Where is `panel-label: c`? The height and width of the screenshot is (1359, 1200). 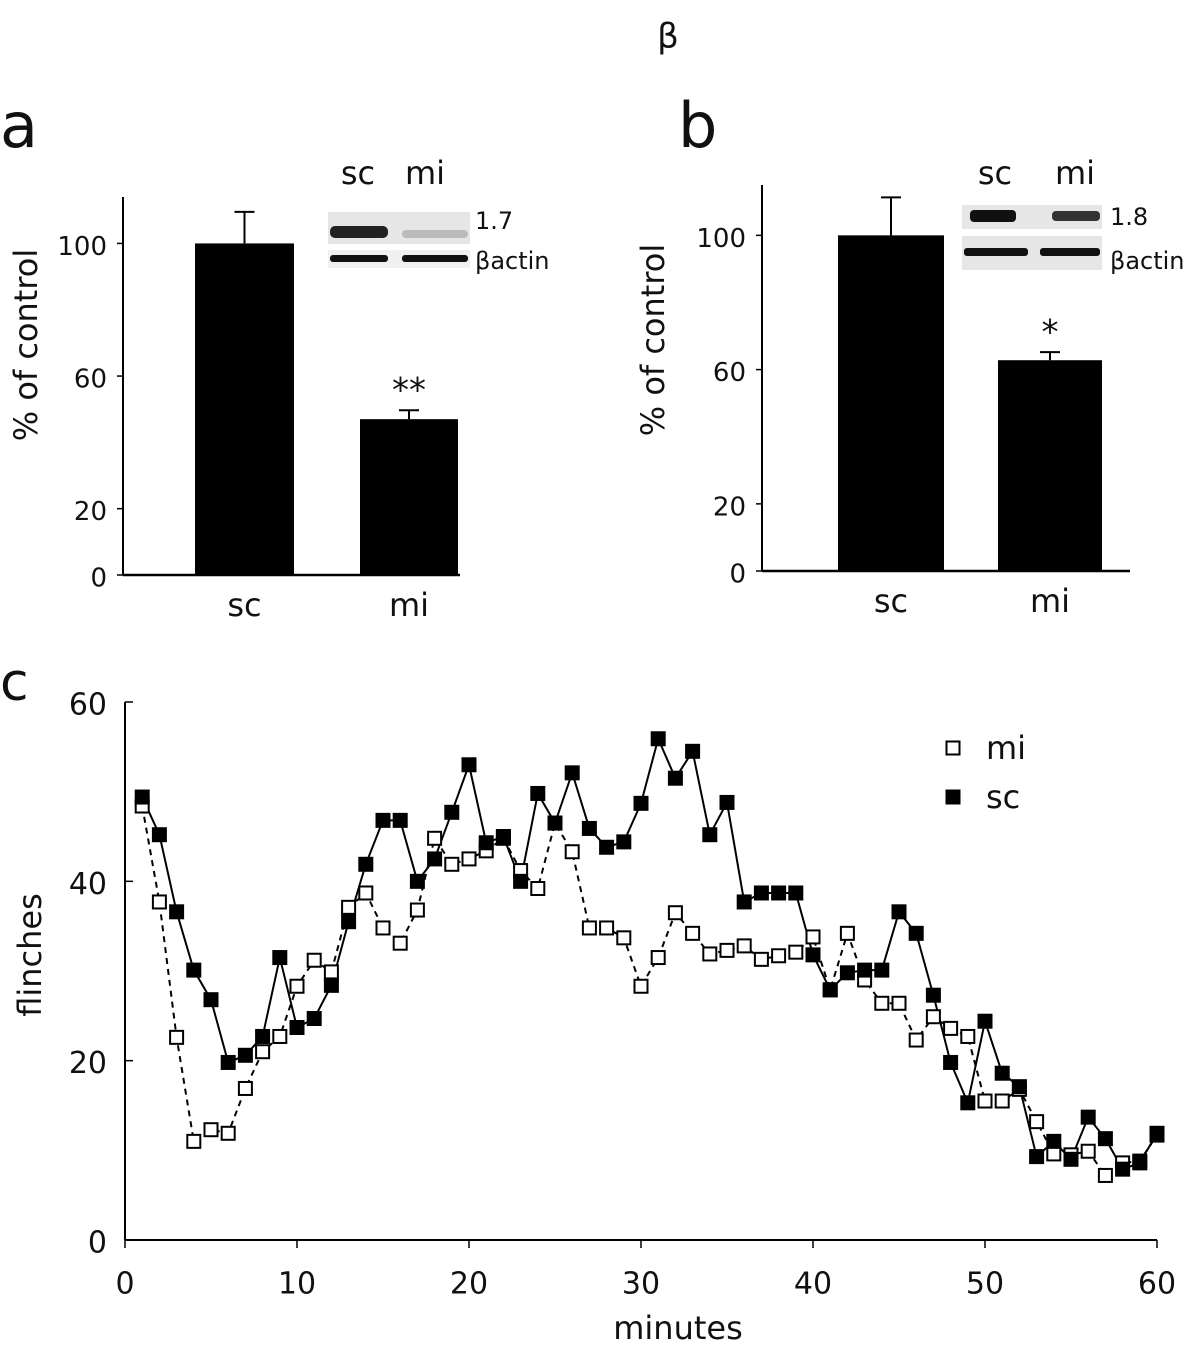 panel-label: c is located at coordinates (14, 683).